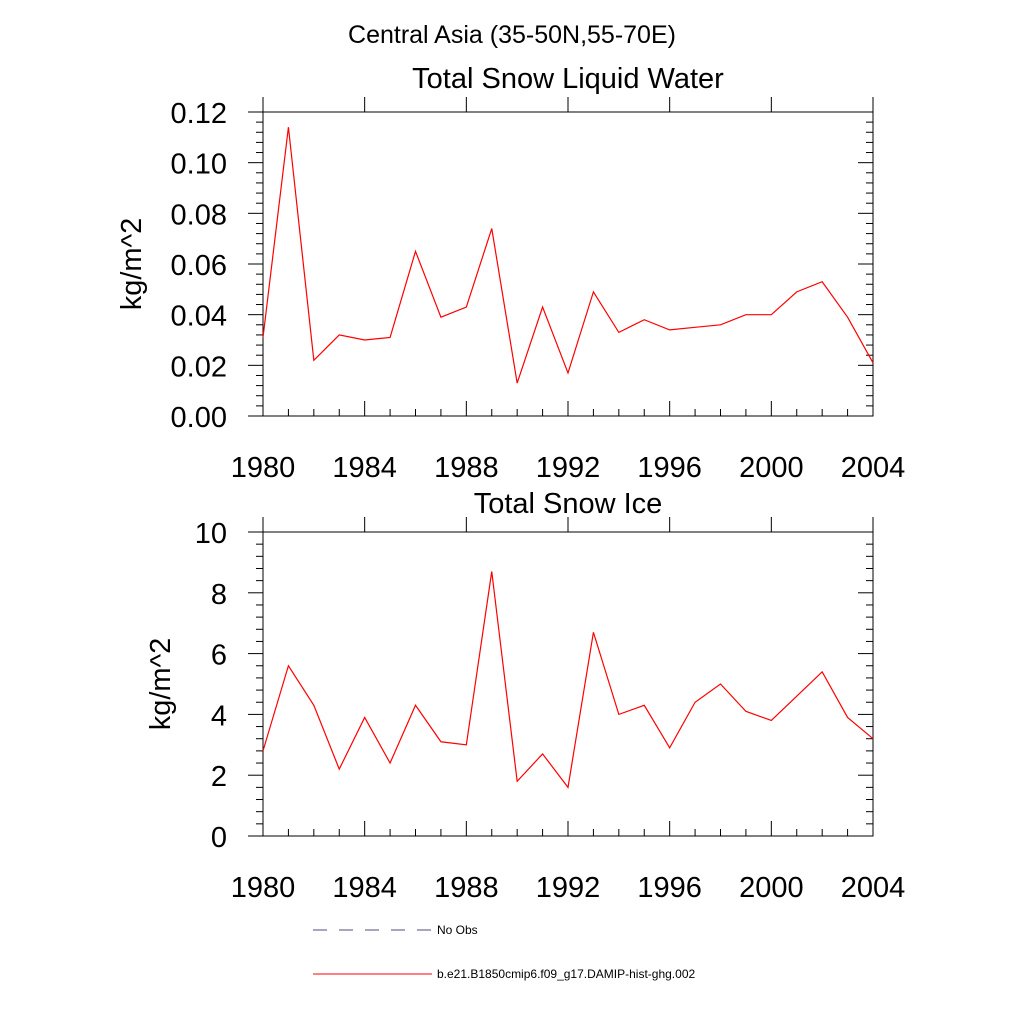  What do you see at coordinates (199, 317) in the screenshot?
I see `y-tick-label: 0.04` at bounding box center [199, 317].